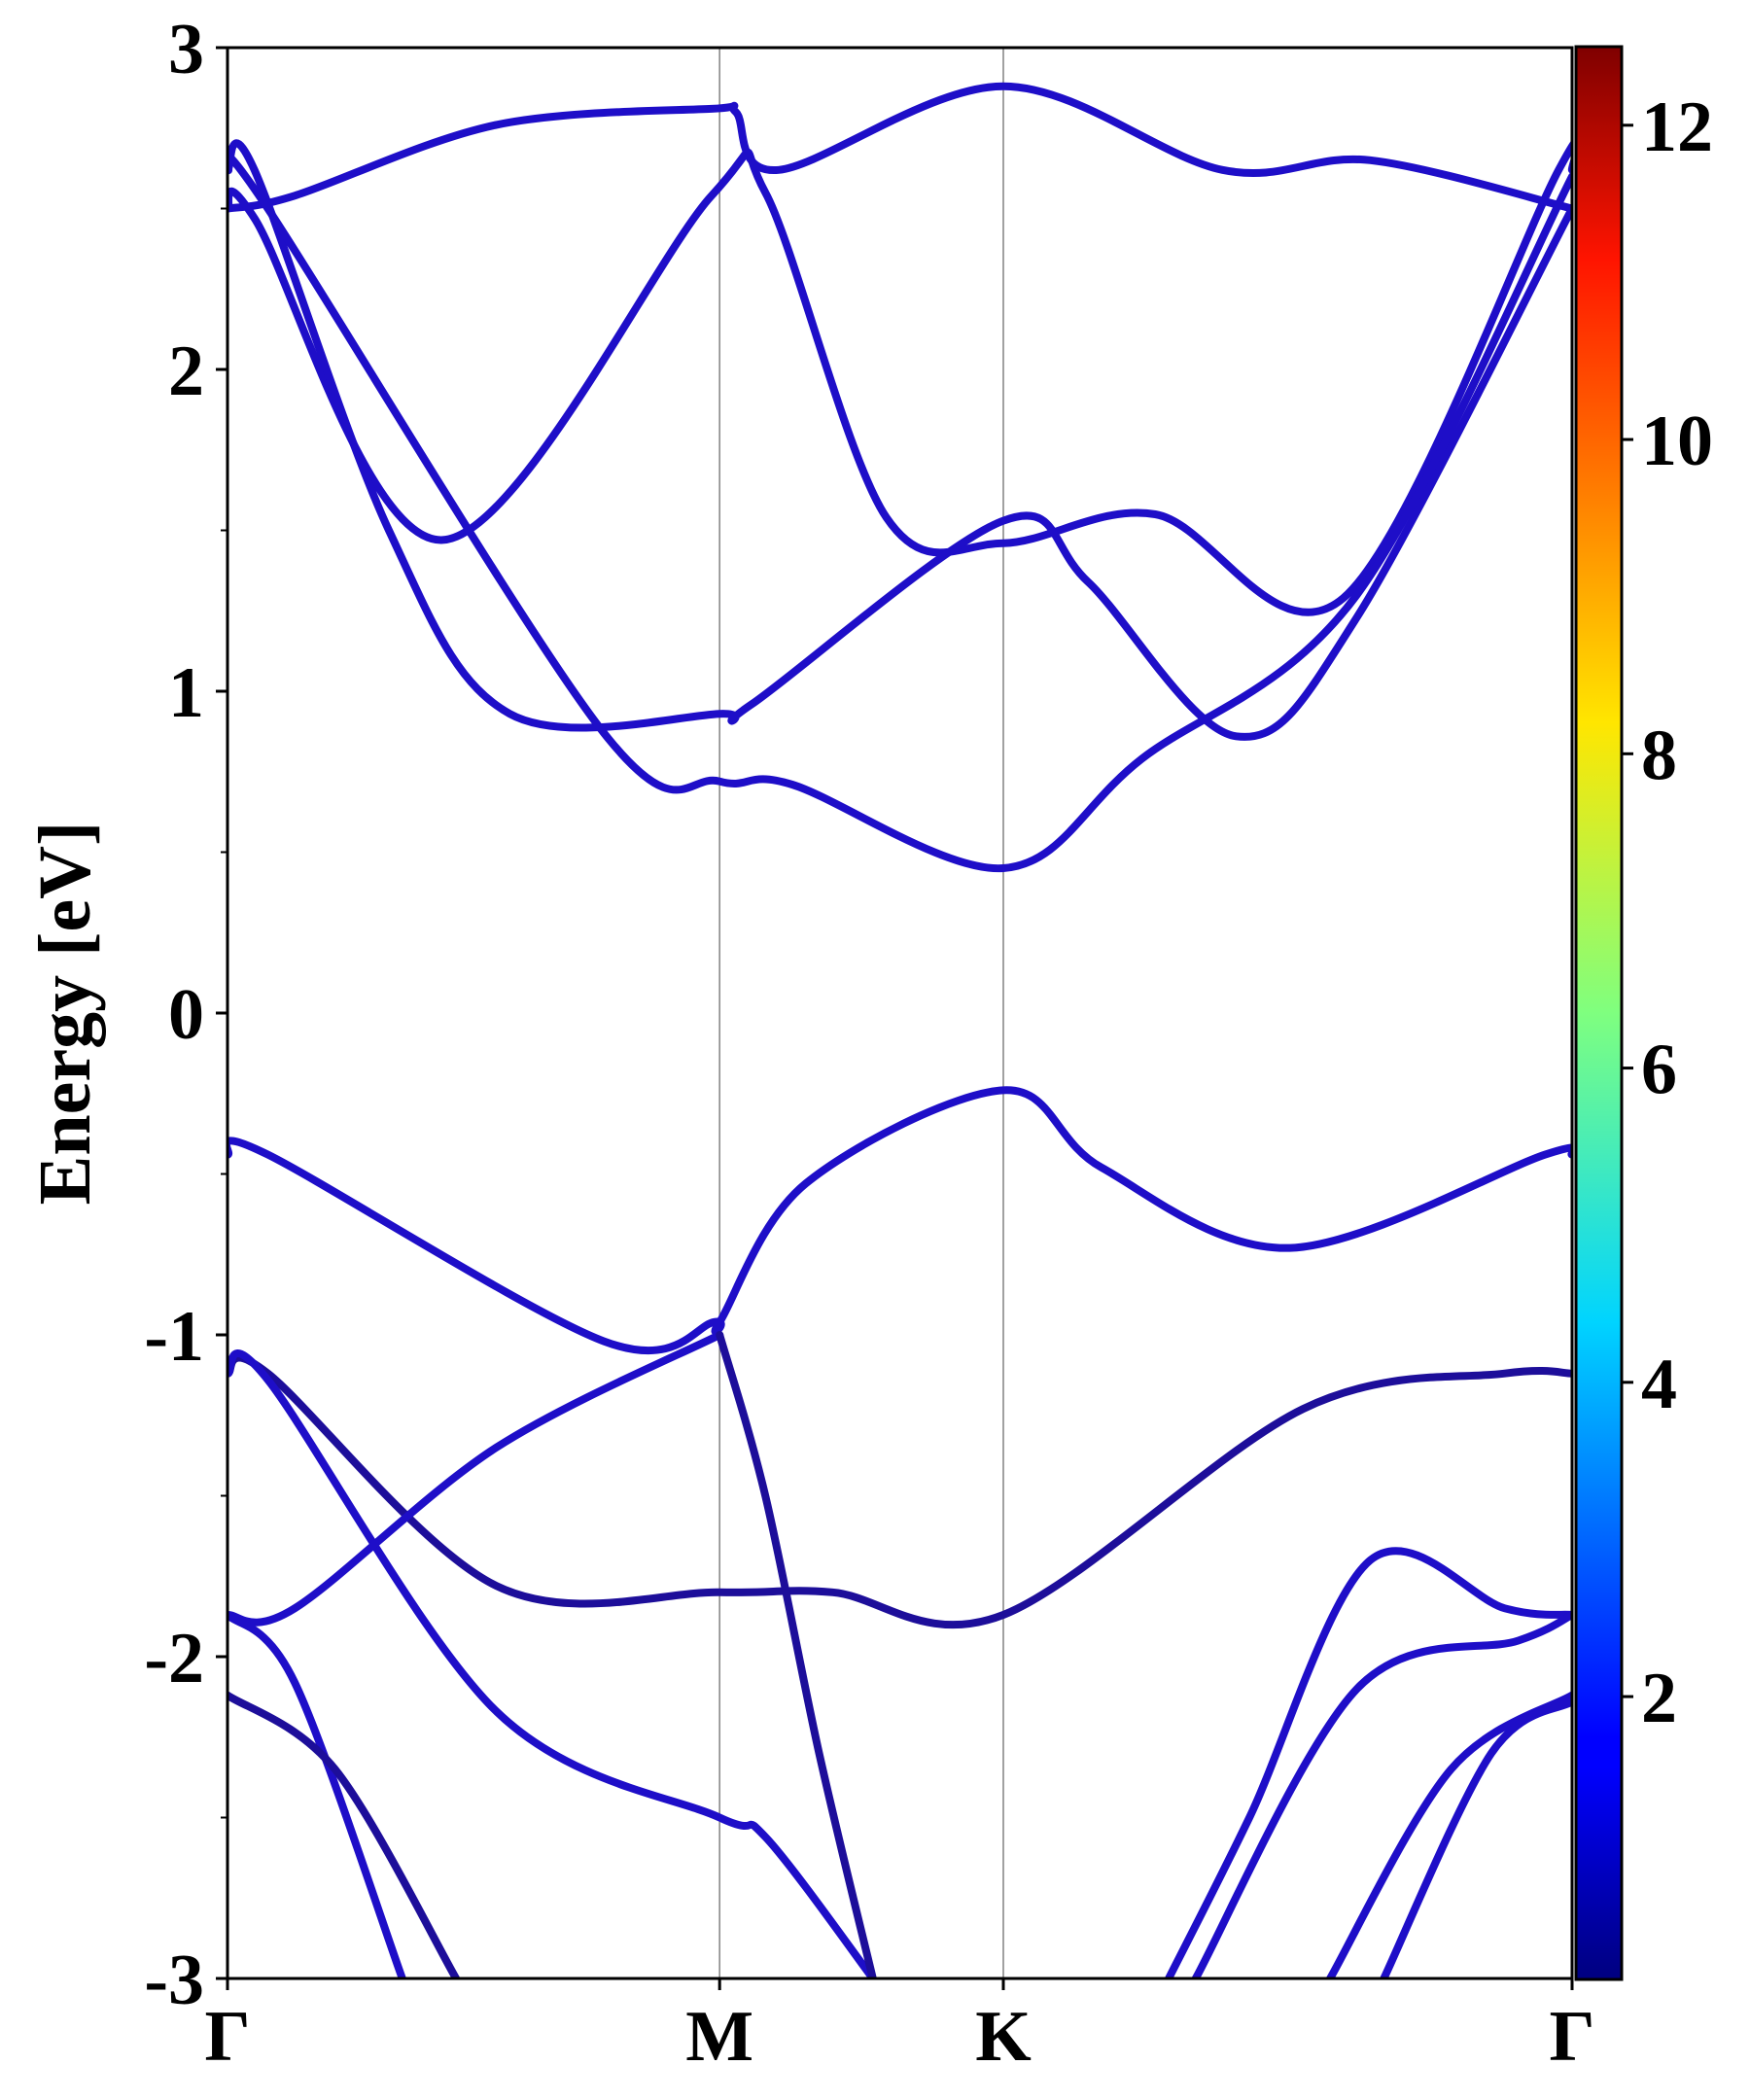  I want to click on band-cb-top-a, so click(900, 147).